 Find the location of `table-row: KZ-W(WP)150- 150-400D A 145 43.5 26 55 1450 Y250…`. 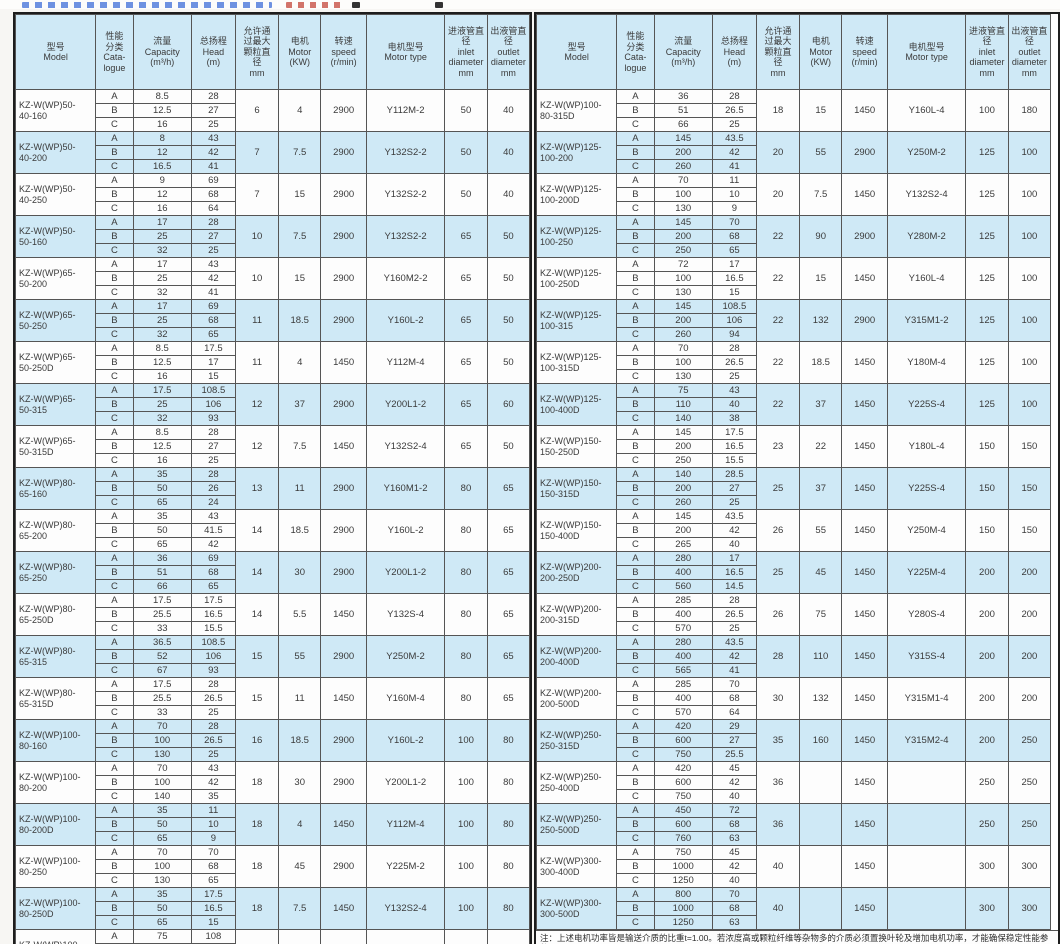

table-row: KZ-W(WP)150- 150-400D A 145 43.5 26 55 1450 Y250… is located at coordinates (793, 530).